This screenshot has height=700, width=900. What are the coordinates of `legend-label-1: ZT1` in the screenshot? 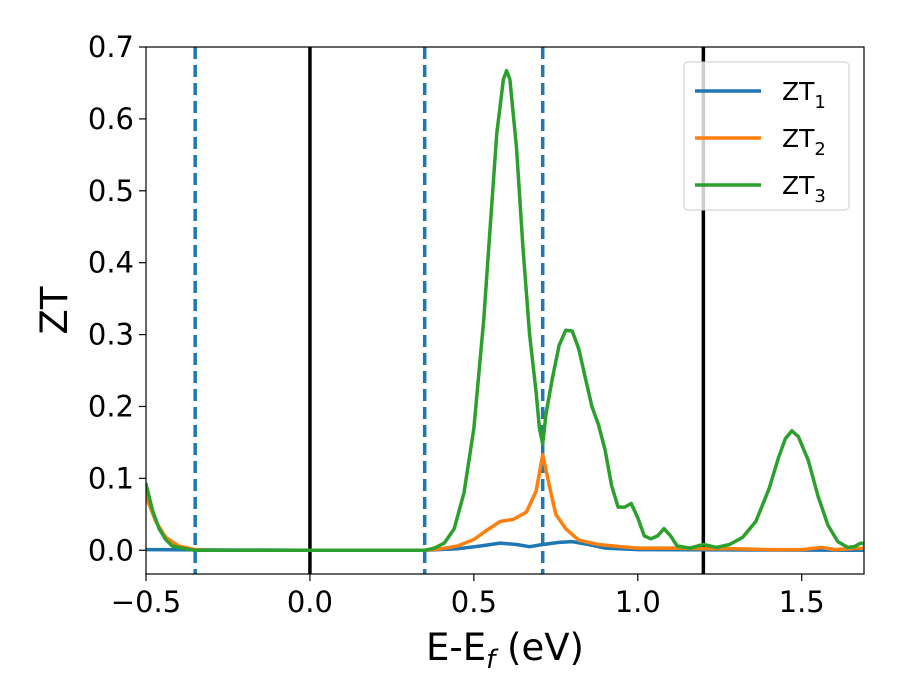 It's located at (804, 95).